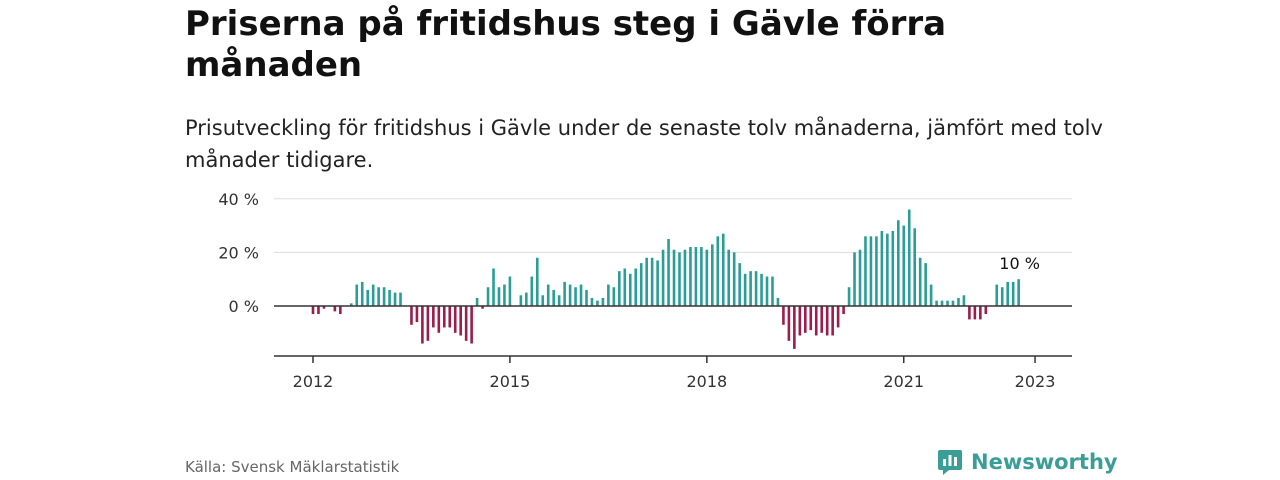 The width and height of the screenshot is (1280, 480). Describe the element at coordinates (238, 252) in the screenshot. I see `y-tick-label: 20 %` at that location.